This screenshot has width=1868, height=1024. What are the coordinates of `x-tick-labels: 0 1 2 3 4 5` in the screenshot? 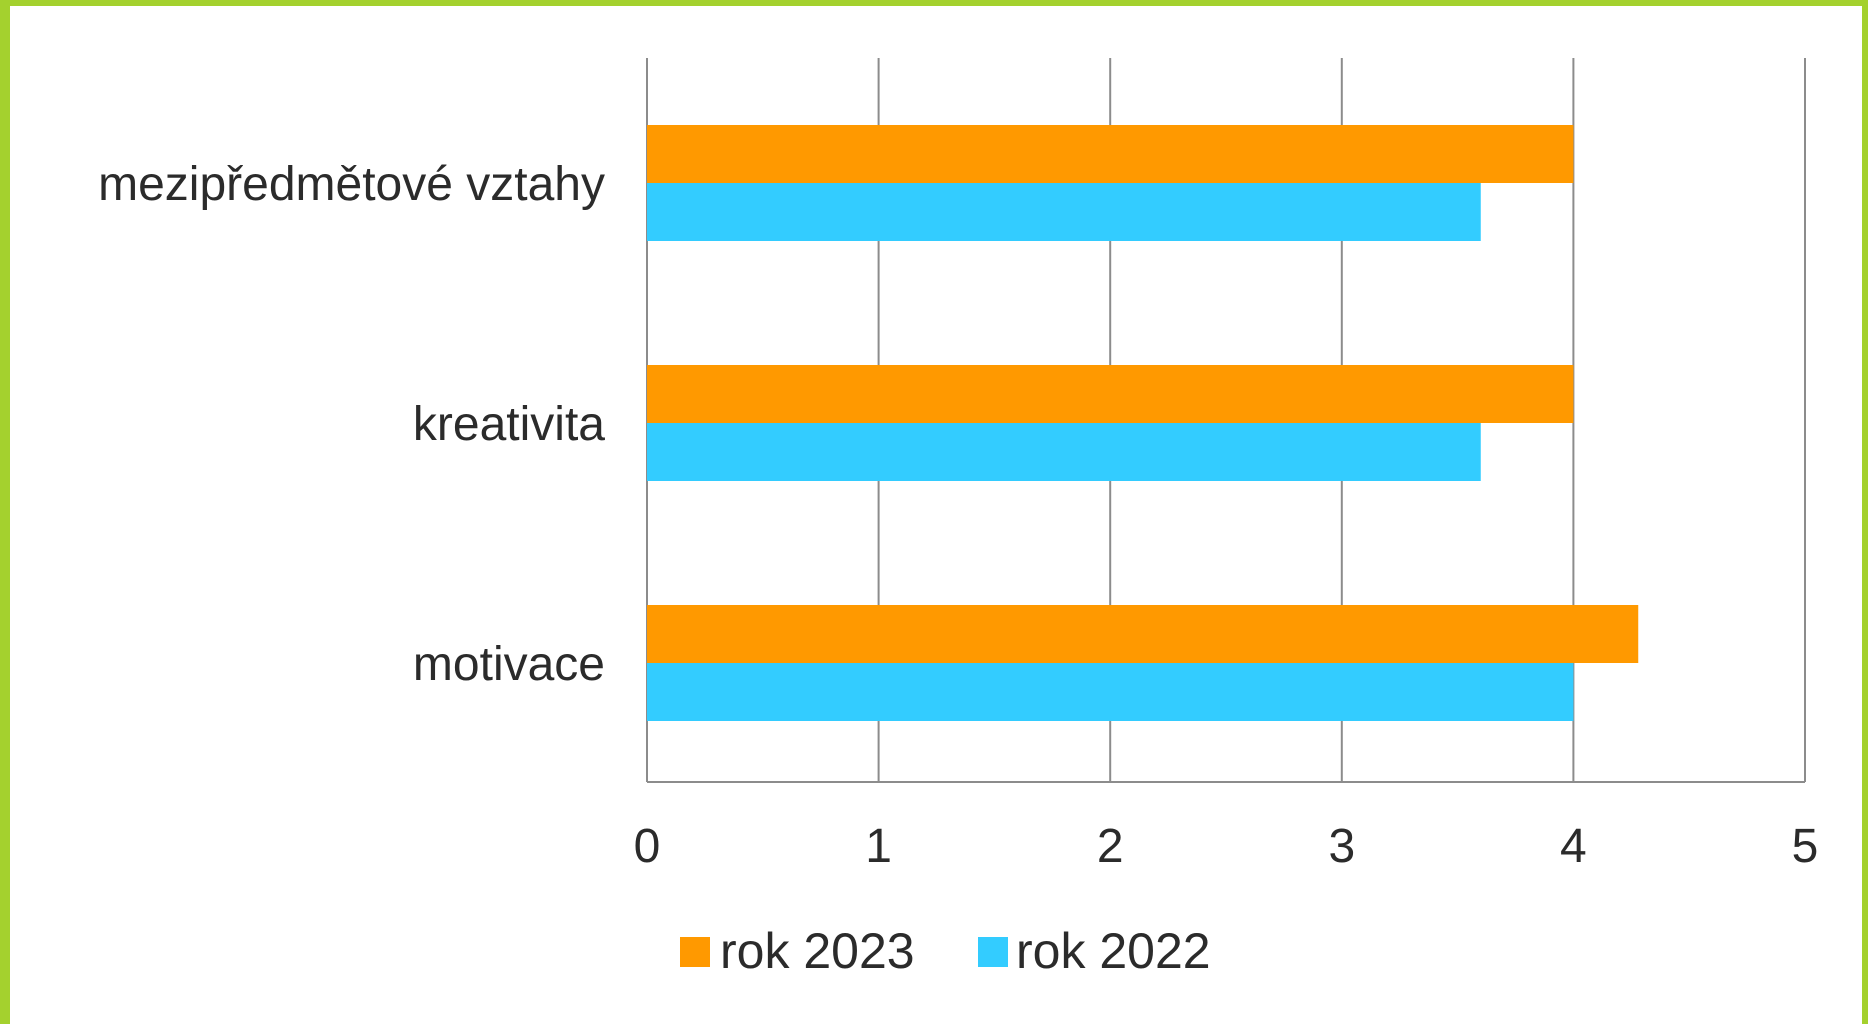 It's located at (1226, 846).